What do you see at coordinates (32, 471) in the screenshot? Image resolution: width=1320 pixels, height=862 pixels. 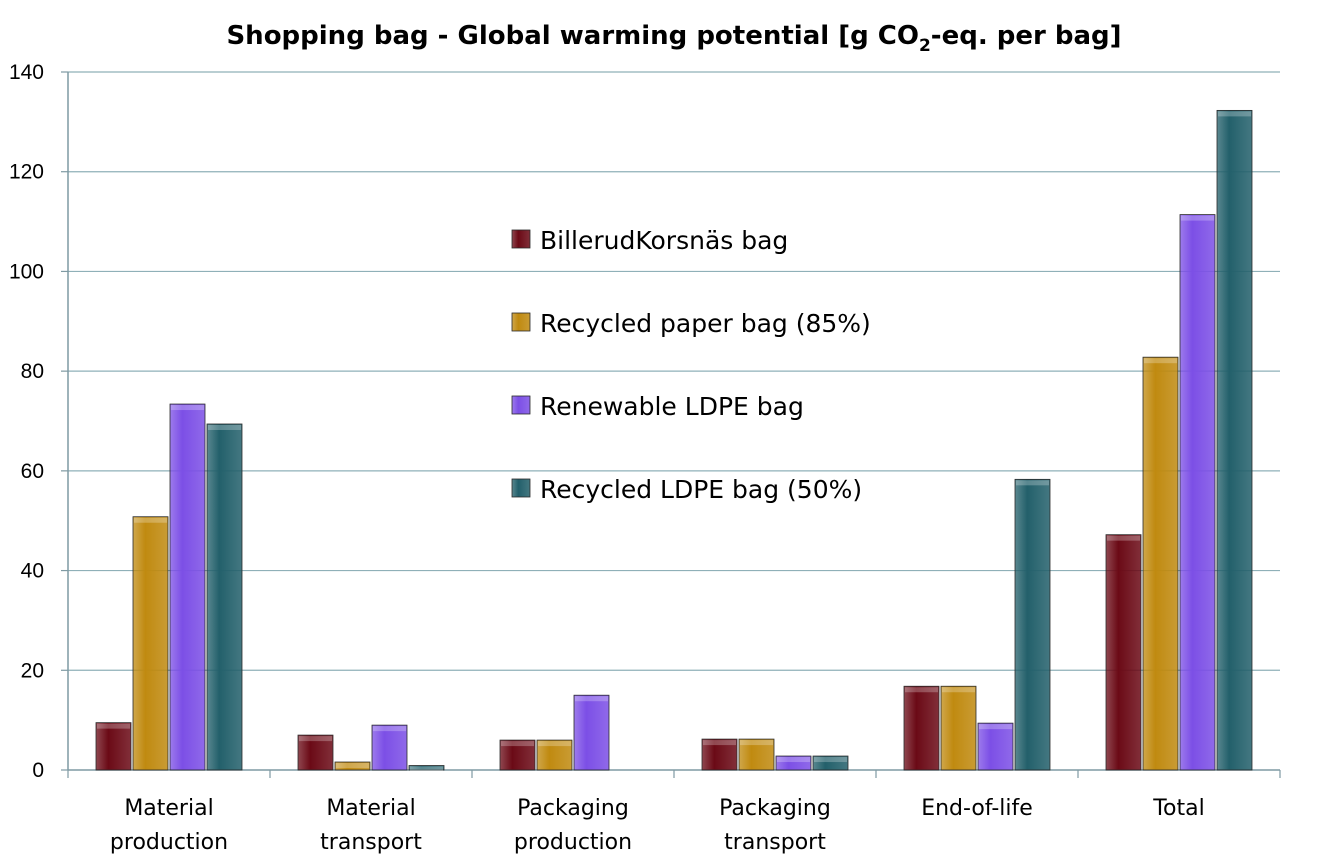 I see `y-tick-label: 60` at bounding box center [32, 471].